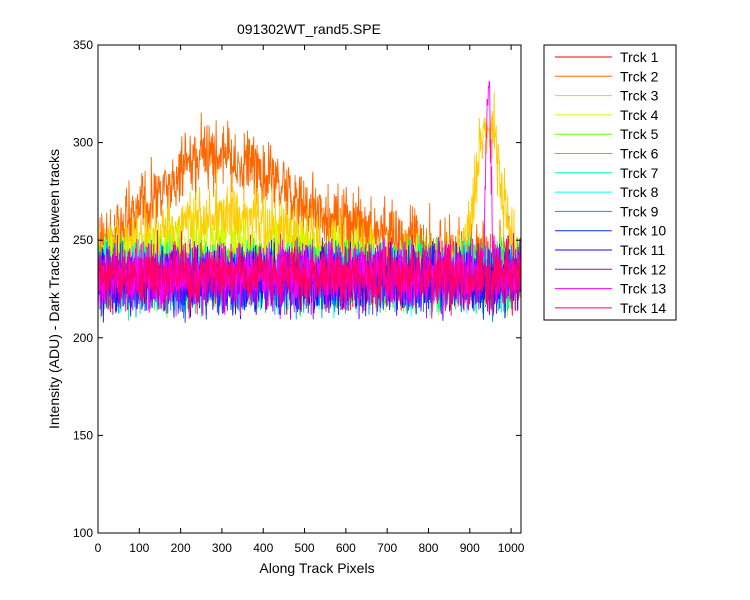 The image size is (750, 600). What do you see at coordinates (639, 57) in the screenshot?
I see `legend-label: Trck 1` at bounding box center [639, 57].